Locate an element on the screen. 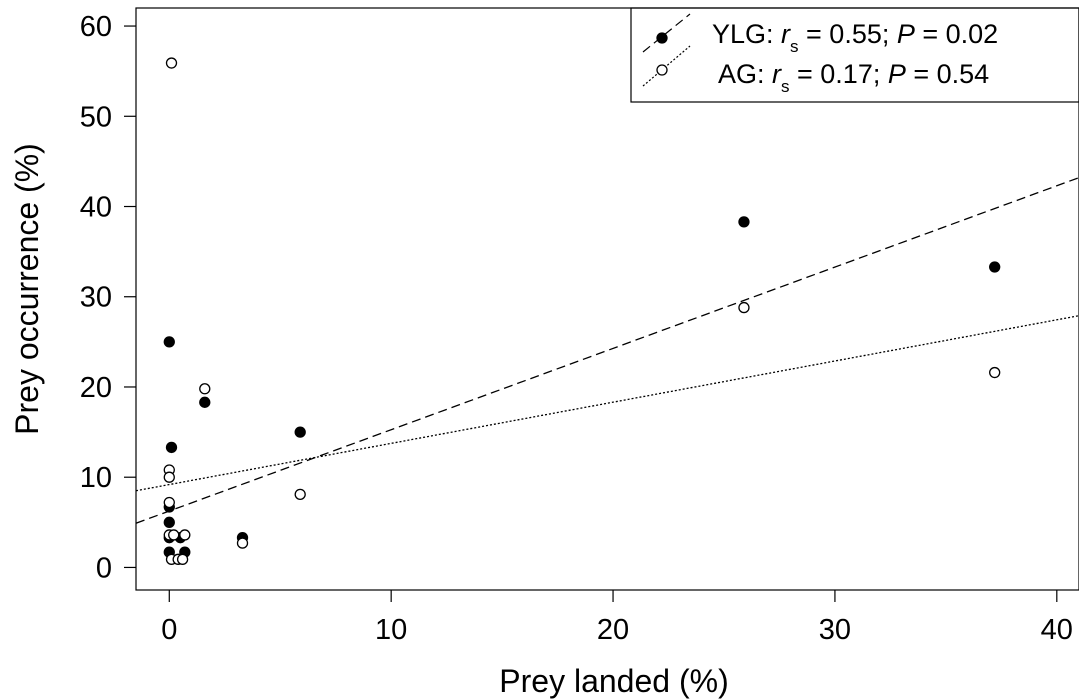 The width and height of the screenshot is (1079, 699). ylg-legend-p-value: = 0.02 is located at coordinates (956, 34).